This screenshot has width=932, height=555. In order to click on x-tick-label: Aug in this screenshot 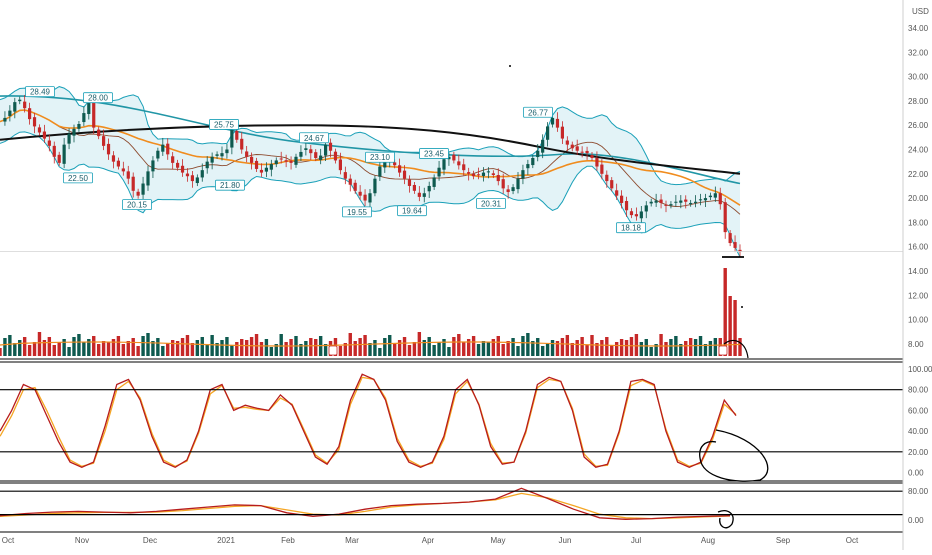, I will do `click(708, 540)`.